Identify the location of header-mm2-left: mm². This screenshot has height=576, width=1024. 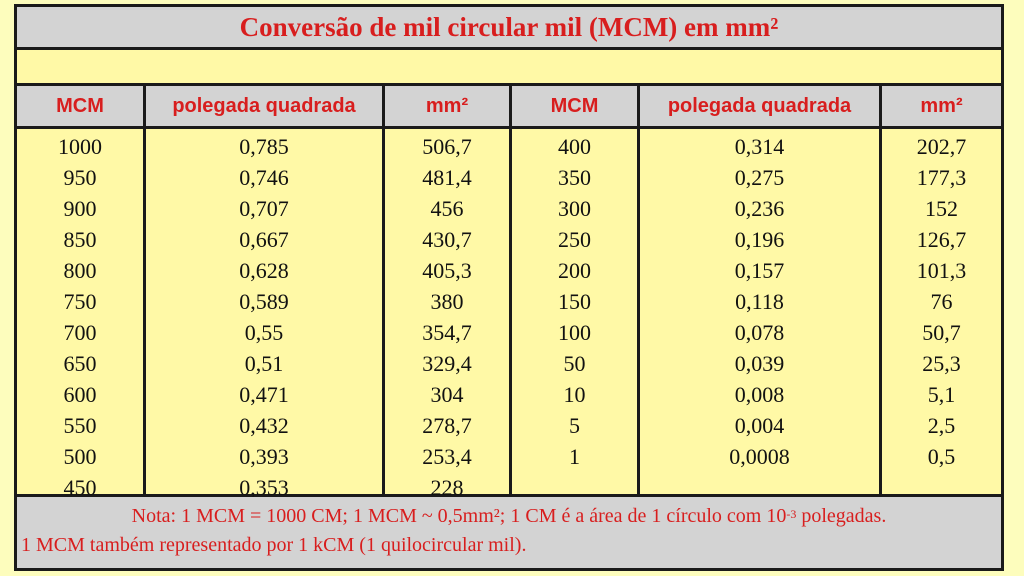
(447, 106).